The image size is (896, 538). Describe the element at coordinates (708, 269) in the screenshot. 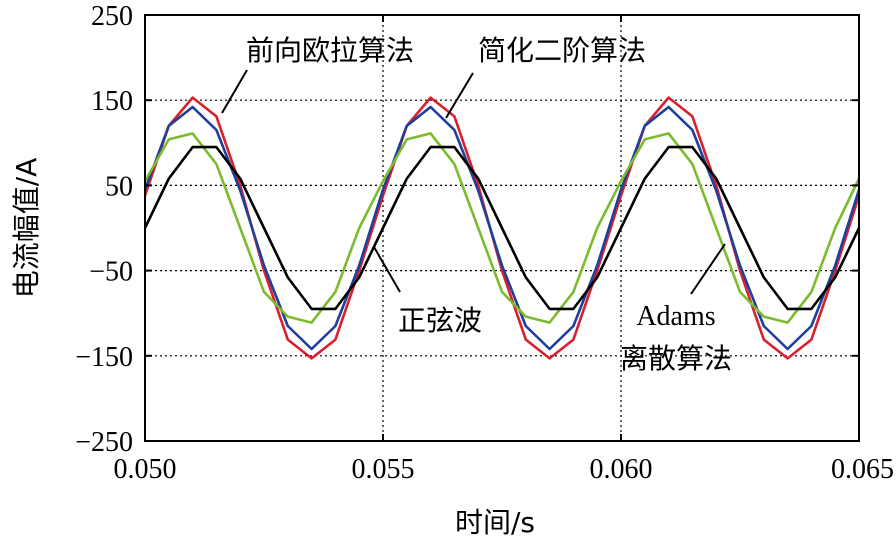

I see `leader-adams` at that location.